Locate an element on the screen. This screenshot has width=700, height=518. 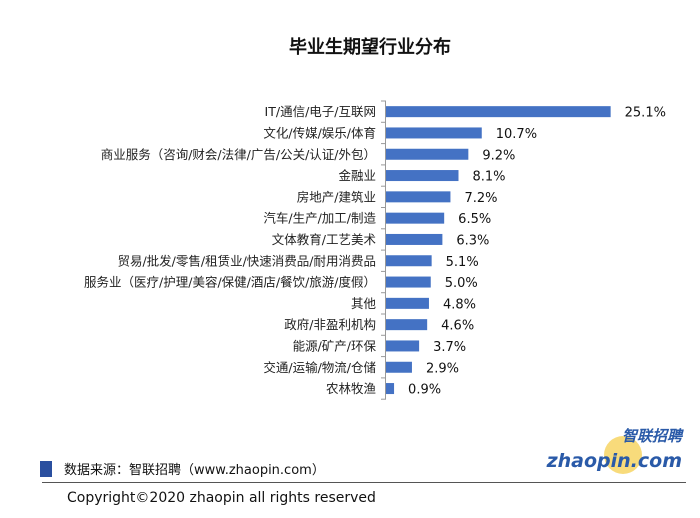
category-label: IT/通信/电子/互联网 is located at coordinates (320, 111).